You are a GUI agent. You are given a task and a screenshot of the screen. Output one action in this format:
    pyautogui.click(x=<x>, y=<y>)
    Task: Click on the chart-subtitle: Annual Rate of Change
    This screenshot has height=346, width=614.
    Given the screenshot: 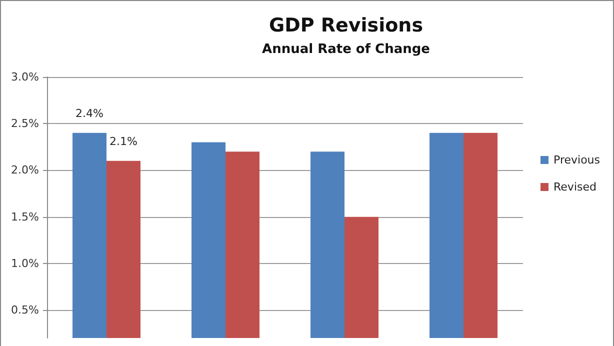 What is the action you would take?
    pyautogui.click(x=346, y=49)
    